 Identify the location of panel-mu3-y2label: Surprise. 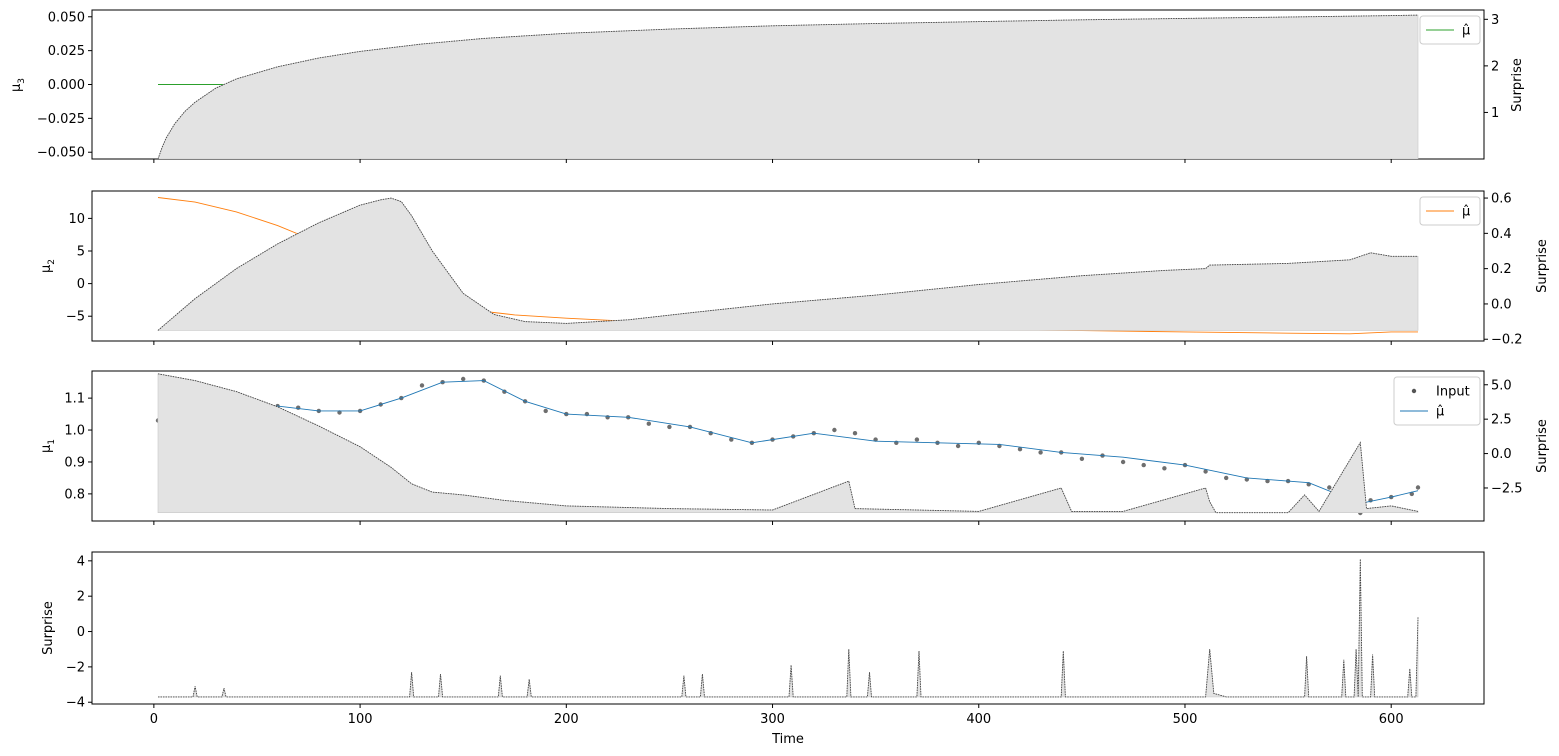
(1517, 85).